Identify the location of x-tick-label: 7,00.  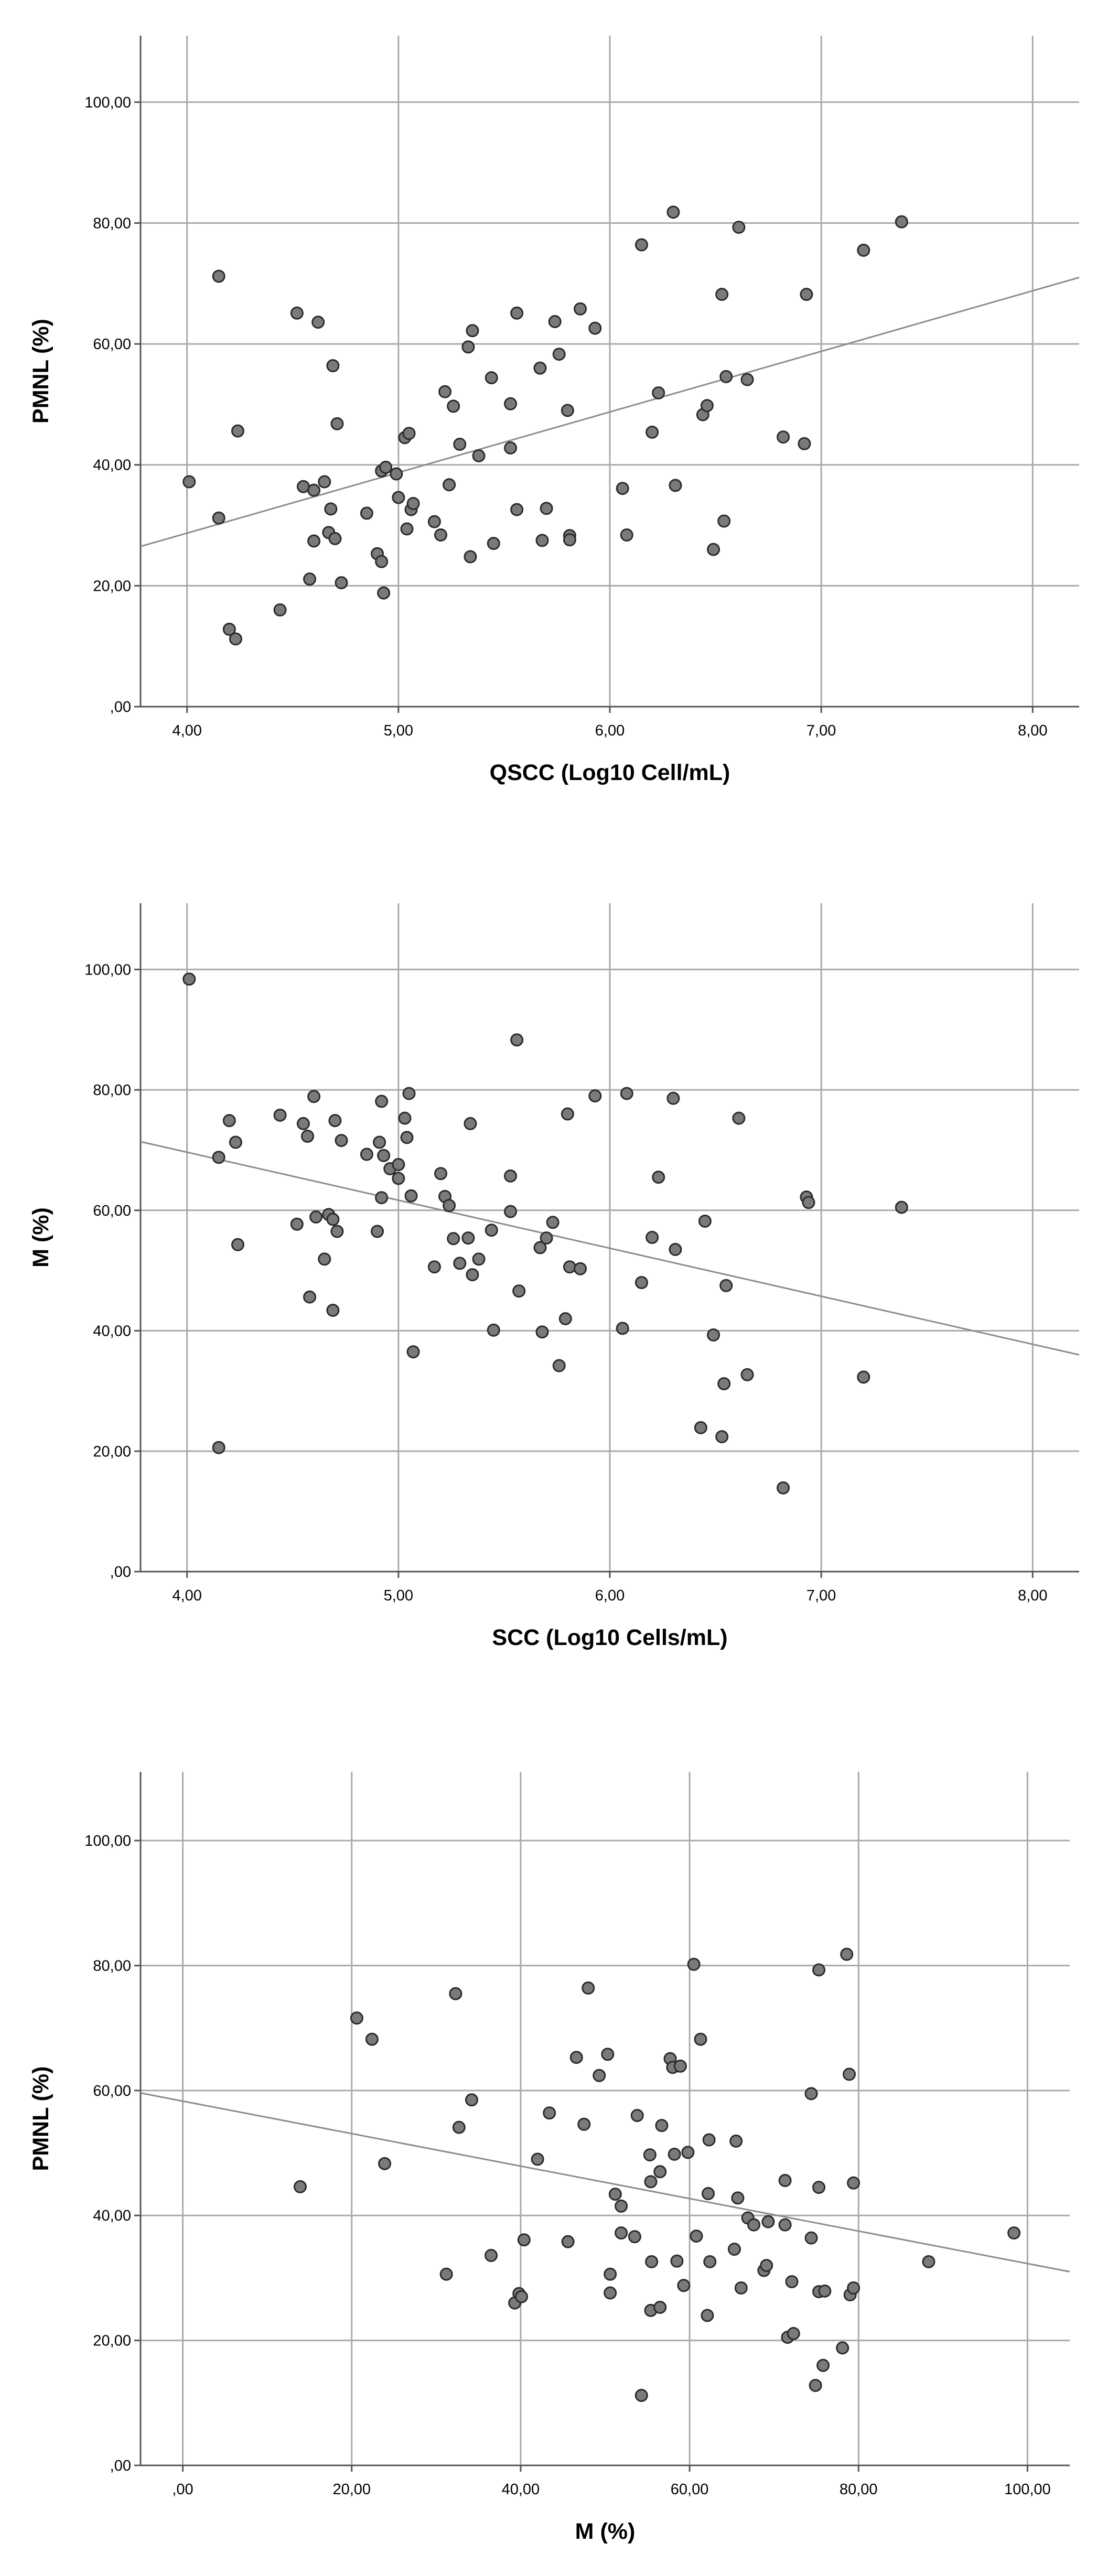
(821, 730).